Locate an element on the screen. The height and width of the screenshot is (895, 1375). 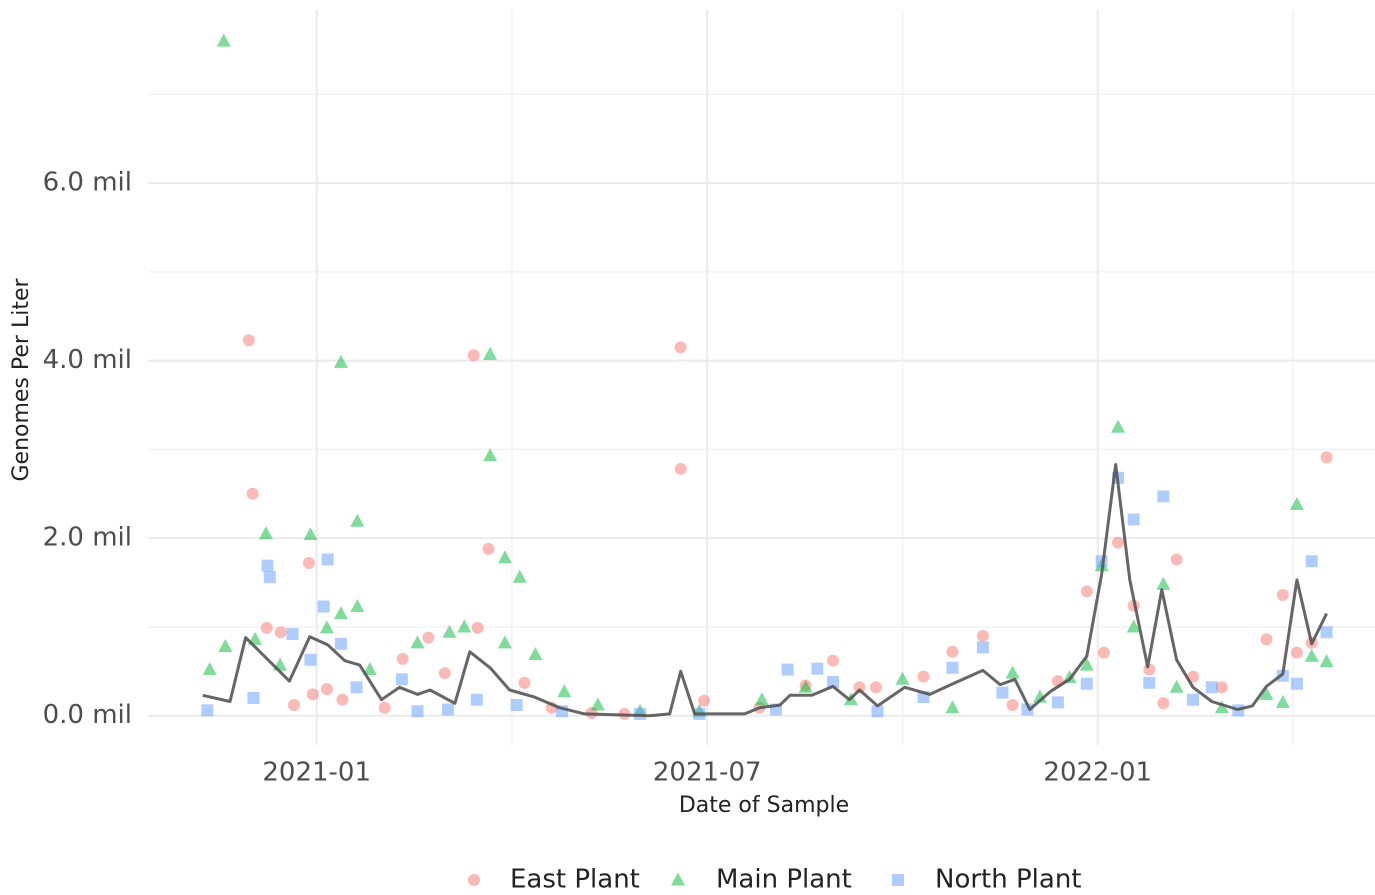
x-axis-title: Date of Sample is located at coordinates (764, 805).